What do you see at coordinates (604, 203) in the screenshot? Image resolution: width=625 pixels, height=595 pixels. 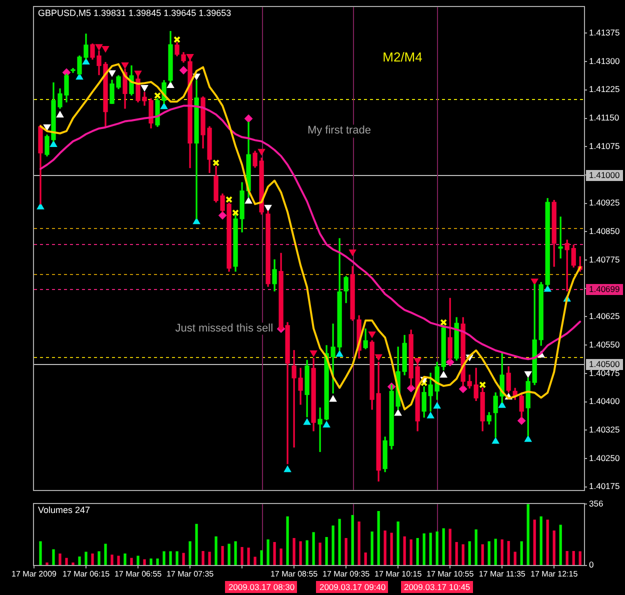 I see `y-tick-label: 1.40925` at bounding box center [604, 203].